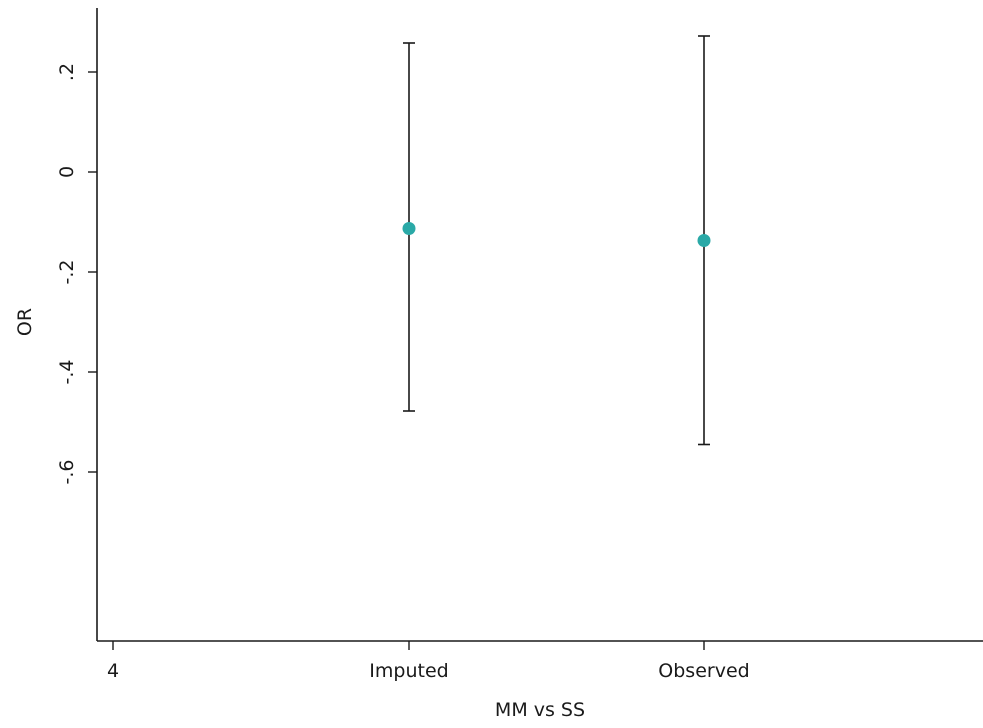  I want to click on markers, so click(556, 234).